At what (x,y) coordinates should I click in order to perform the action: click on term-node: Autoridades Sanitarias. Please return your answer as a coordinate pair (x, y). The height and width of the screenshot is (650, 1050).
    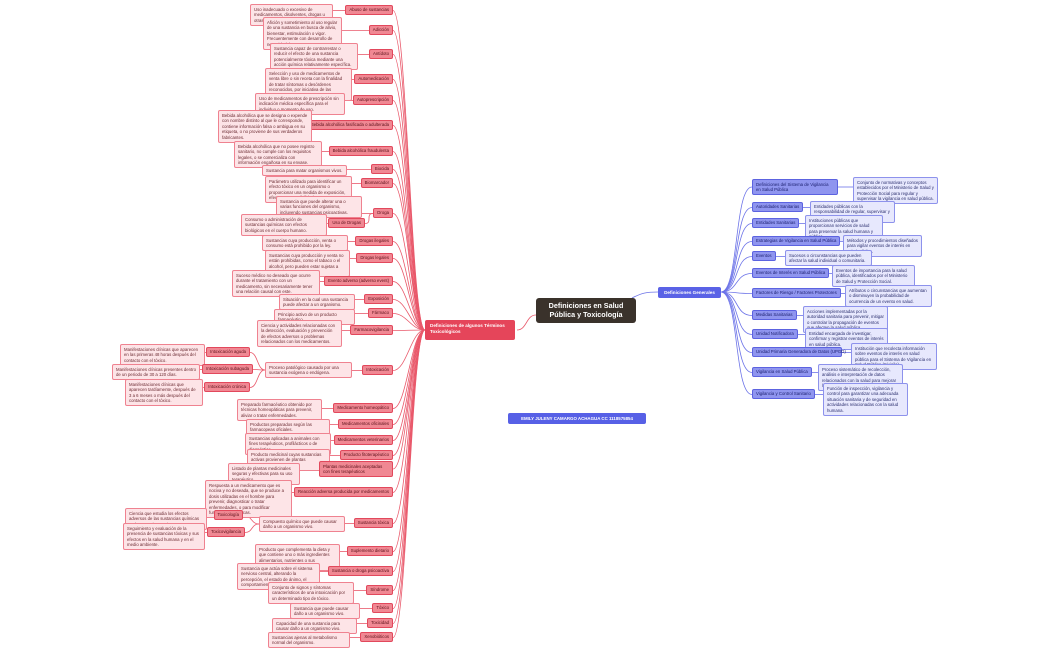
    Looking at the image, I should click on (778, 207).